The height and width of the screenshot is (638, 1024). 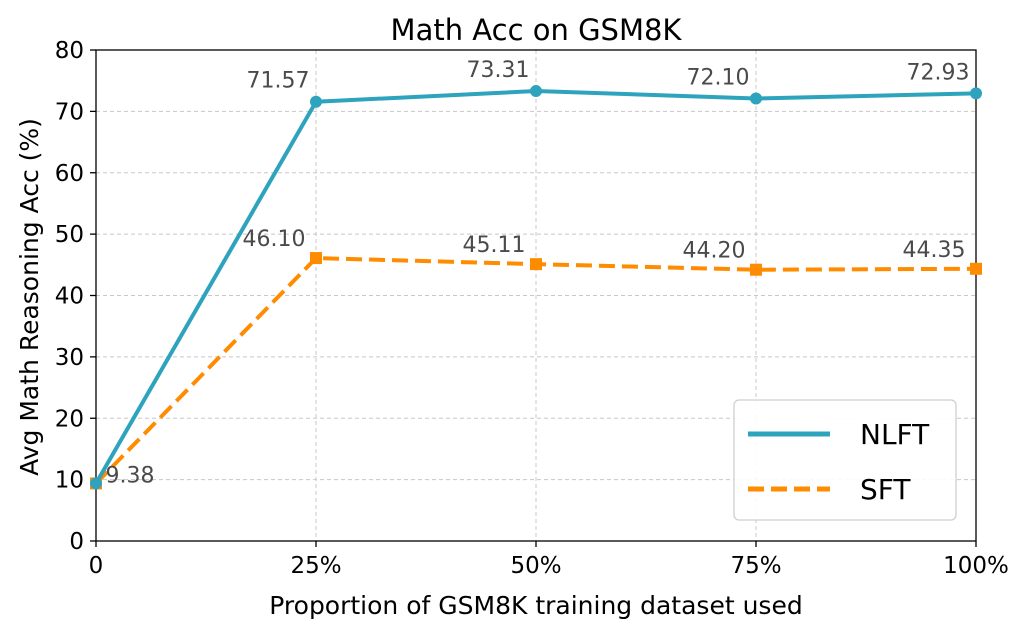 I want to click on x-tick-label: 75%, so click(x=755, y=566).